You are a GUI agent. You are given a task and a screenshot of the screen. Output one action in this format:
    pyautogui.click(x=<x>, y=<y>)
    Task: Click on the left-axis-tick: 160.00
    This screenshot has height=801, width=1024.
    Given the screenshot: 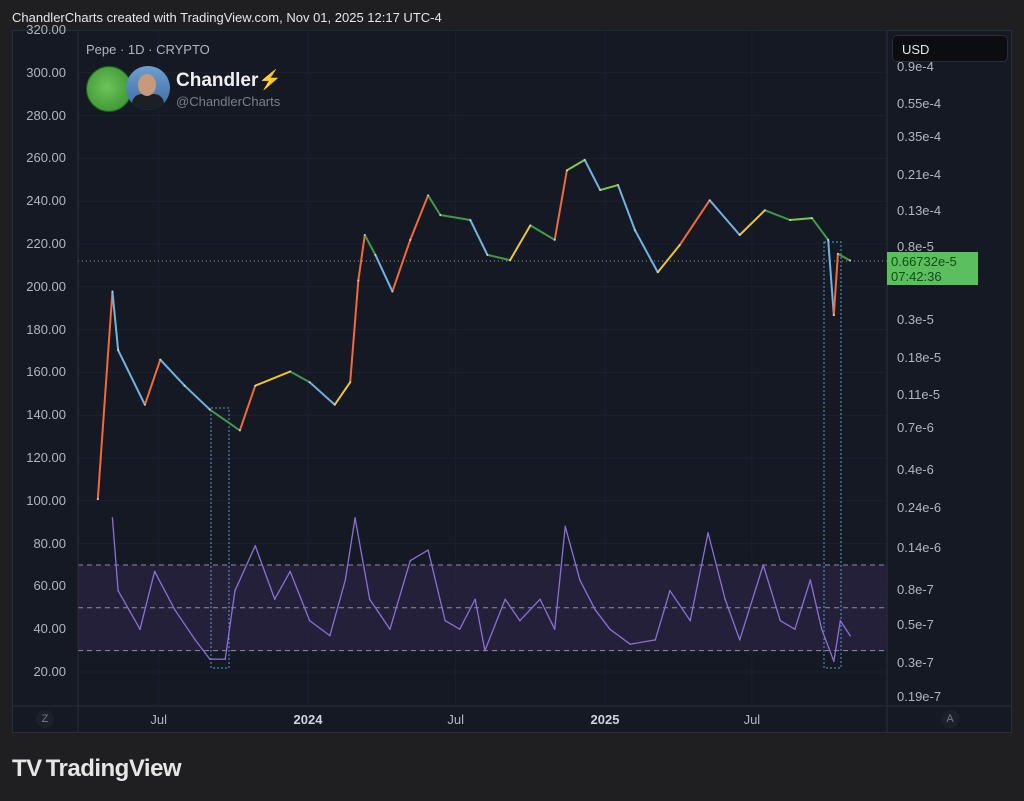 What is the action you would take?
    pyautogui.click(x=46, y=372)
    